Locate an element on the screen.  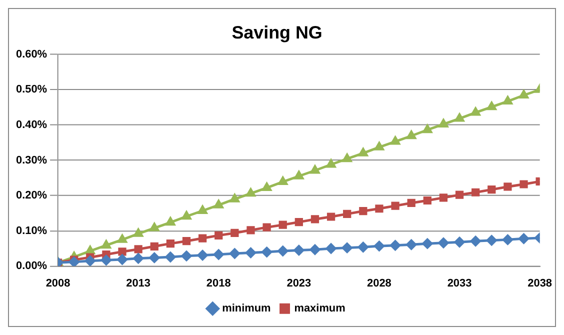
x-tick-label: 2013 is located at coordinates (138, 284).